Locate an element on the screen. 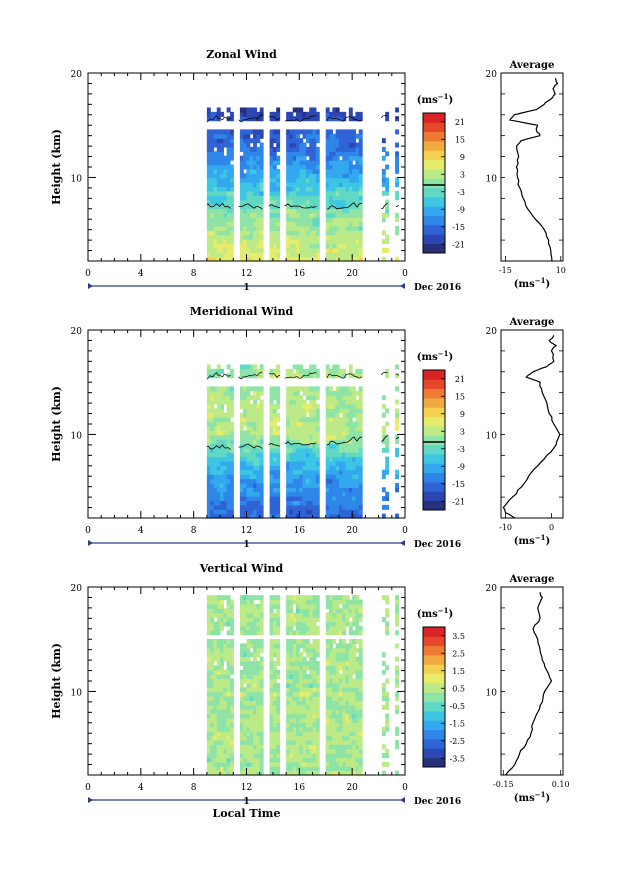 The width and height of the screenshot is (627, 873). date-line-end-marker is located at coordinates (402, 286).